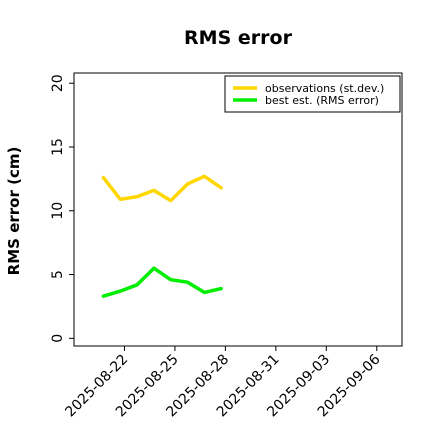 The image size is (440, 445). I want to click on legend-label: best est. (RMS error), so click(322, 100).